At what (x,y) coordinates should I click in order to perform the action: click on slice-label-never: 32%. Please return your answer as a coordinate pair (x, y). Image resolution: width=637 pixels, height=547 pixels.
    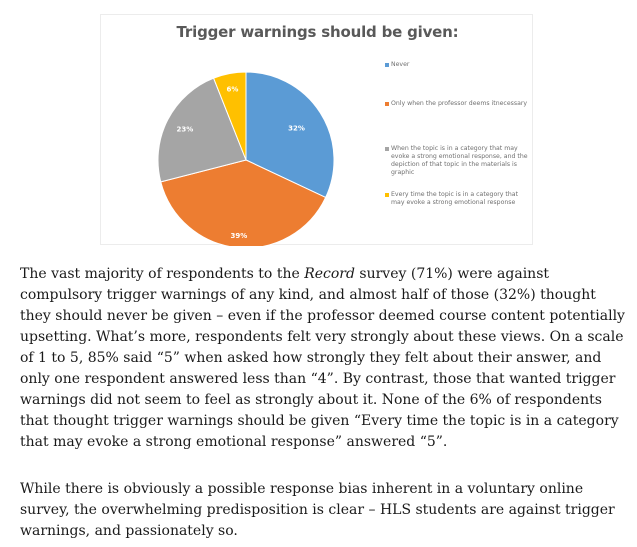
    Looking at the image, I should click on (296, 128).